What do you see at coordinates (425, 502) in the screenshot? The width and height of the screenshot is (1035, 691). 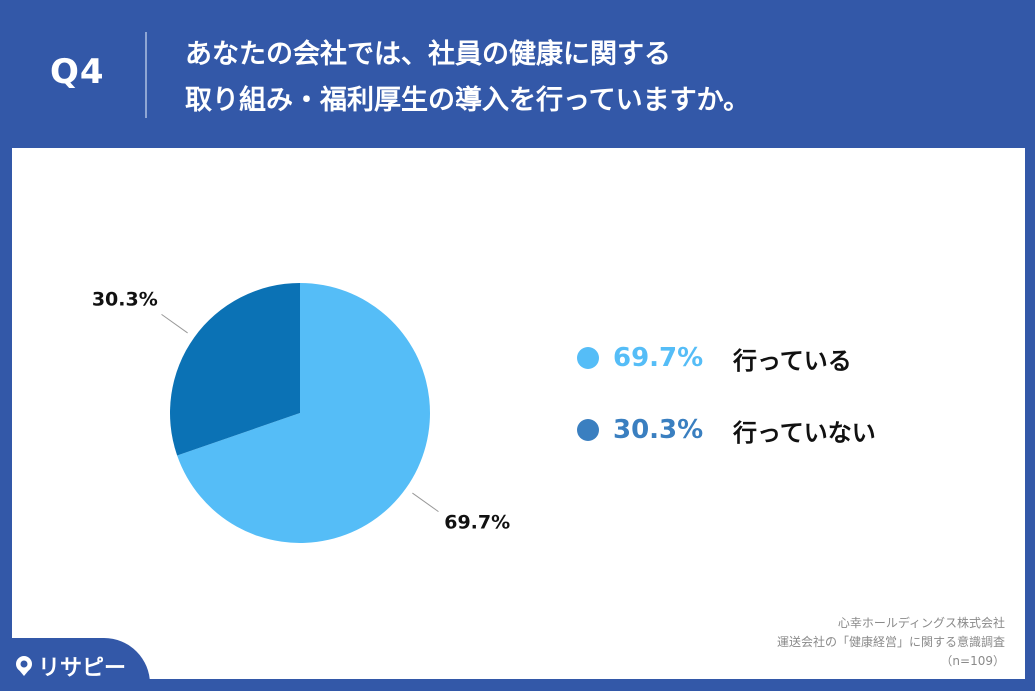 I see `leader-line-yes` at bounding box center [425, 502].